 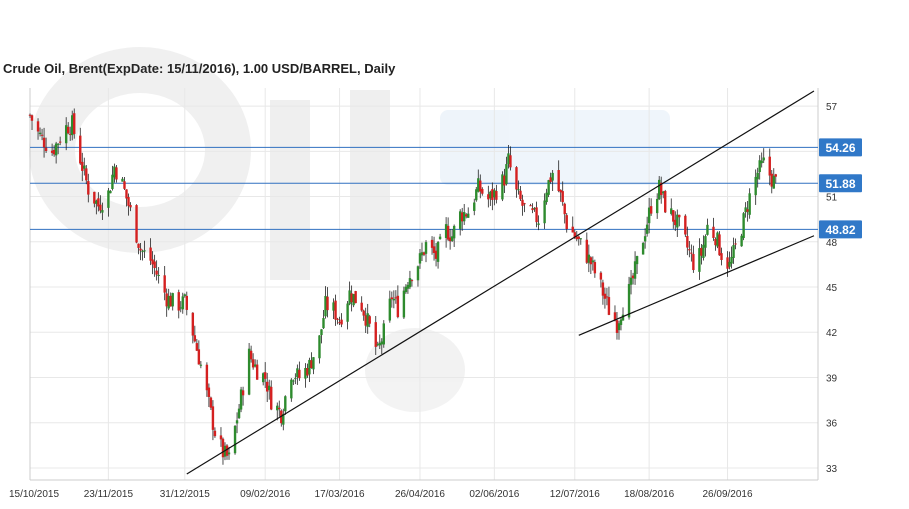 I want to click on level-badge: 51.88, so click(x=840, y=183).